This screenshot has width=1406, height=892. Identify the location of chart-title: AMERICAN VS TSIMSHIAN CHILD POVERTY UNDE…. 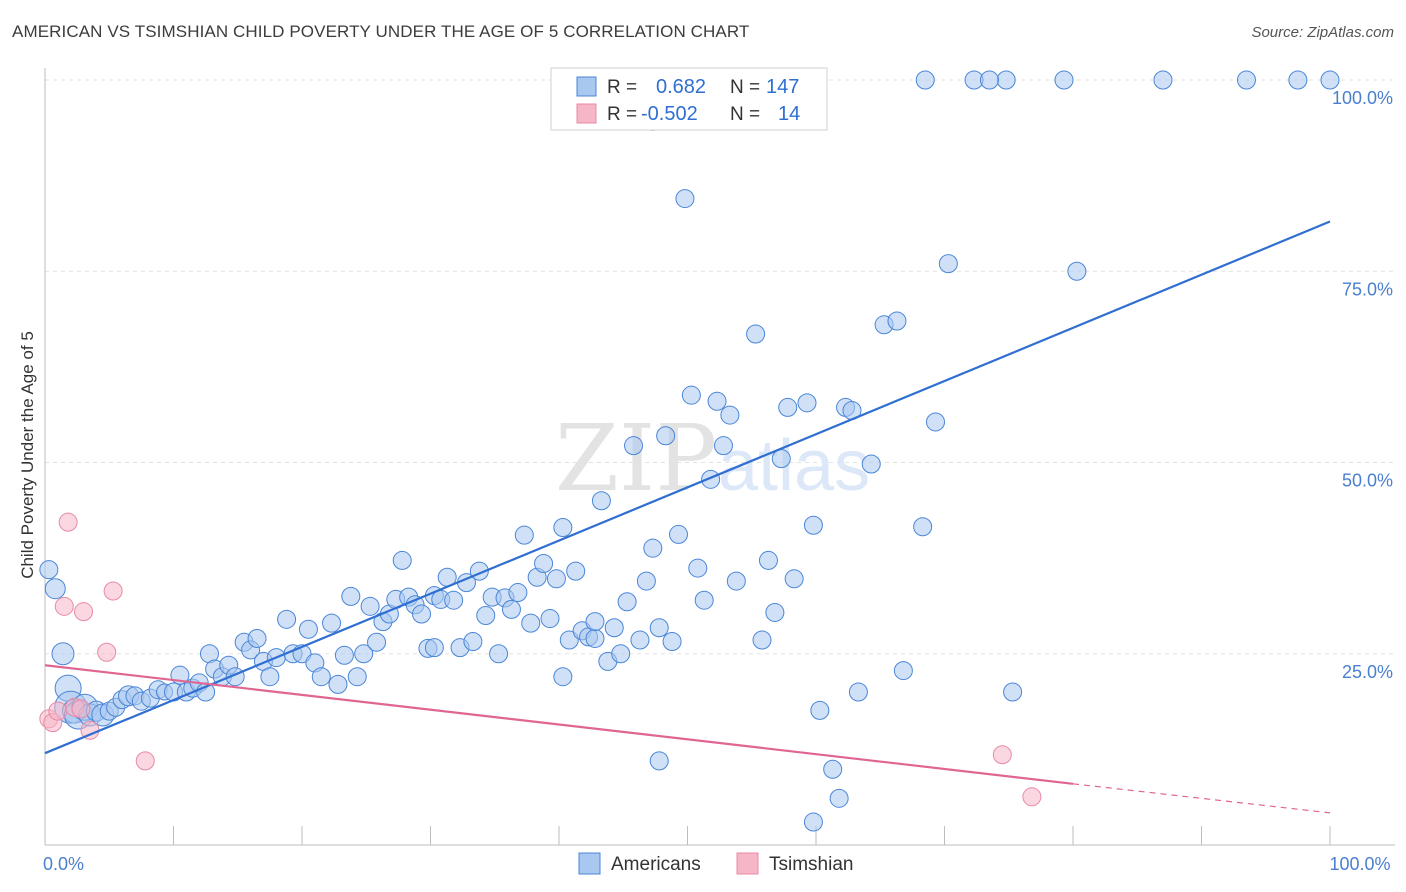
(381, 31).